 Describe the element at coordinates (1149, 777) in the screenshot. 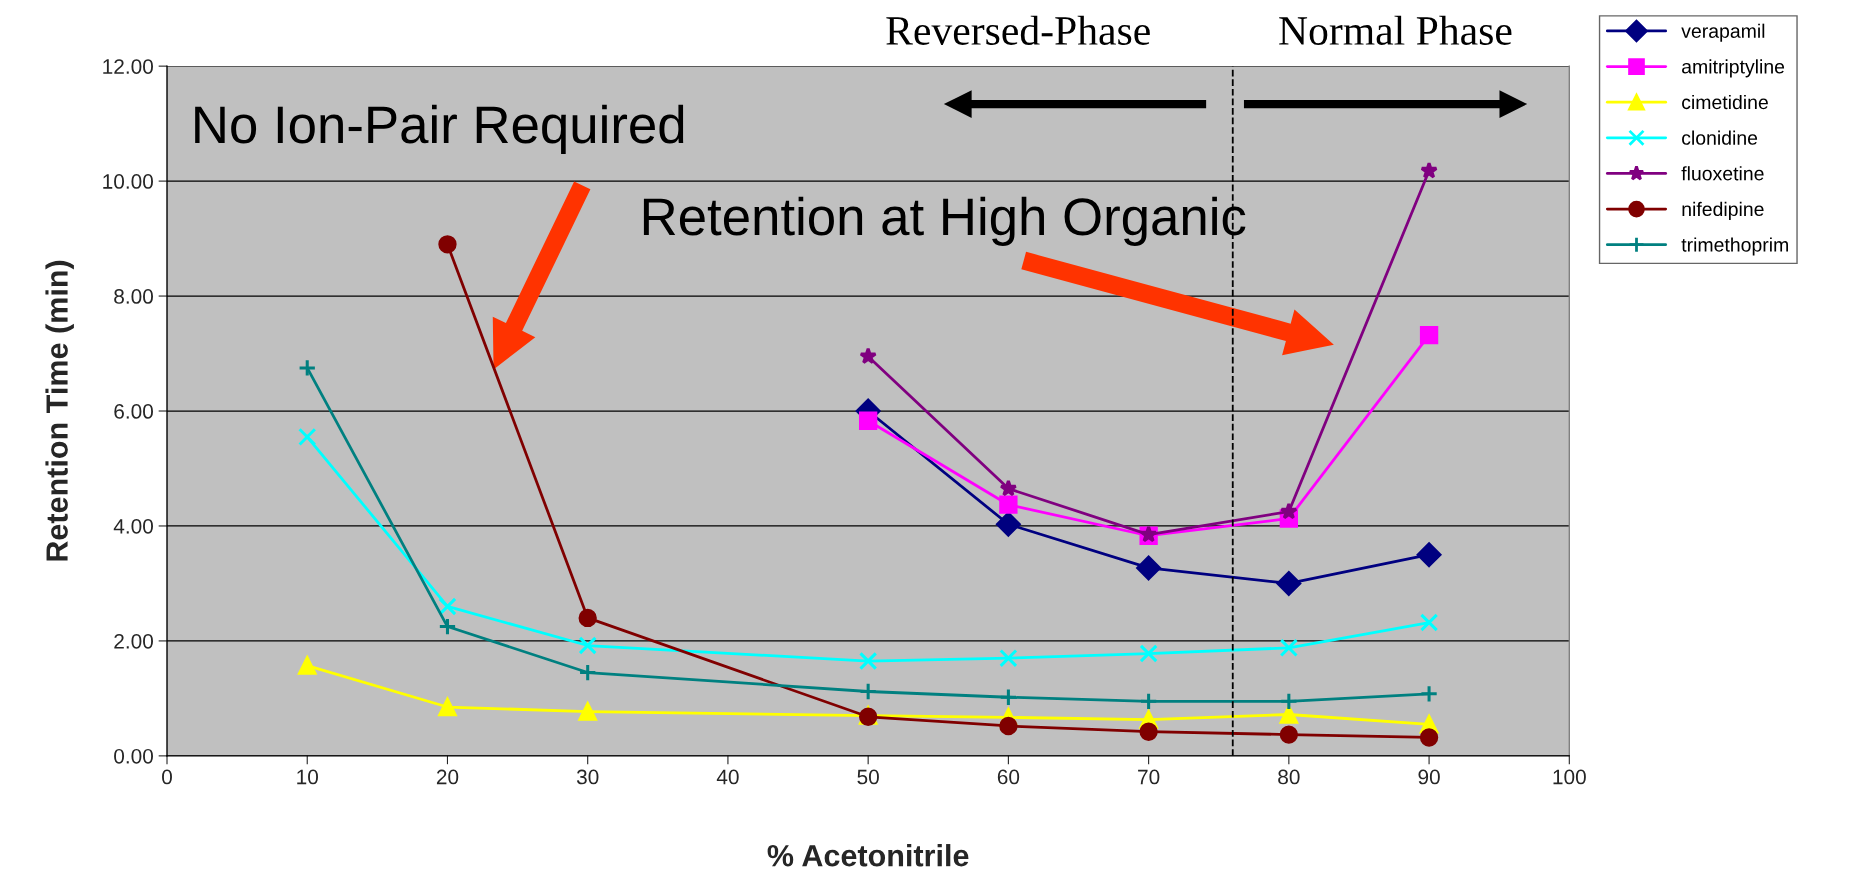

I see `x-tick-label: 70` at that location.